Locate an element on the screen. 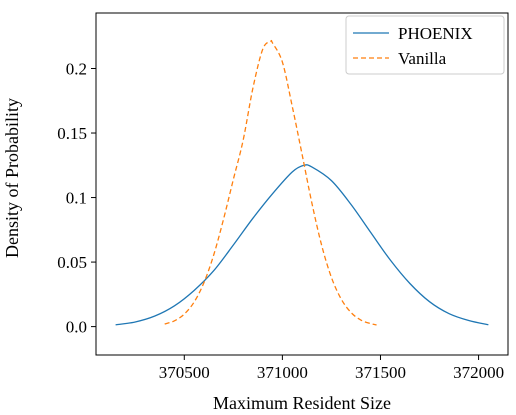 This screenshot has height=415, width=516. y-tick-label: 0.0 is located at coordinates (76, 327).